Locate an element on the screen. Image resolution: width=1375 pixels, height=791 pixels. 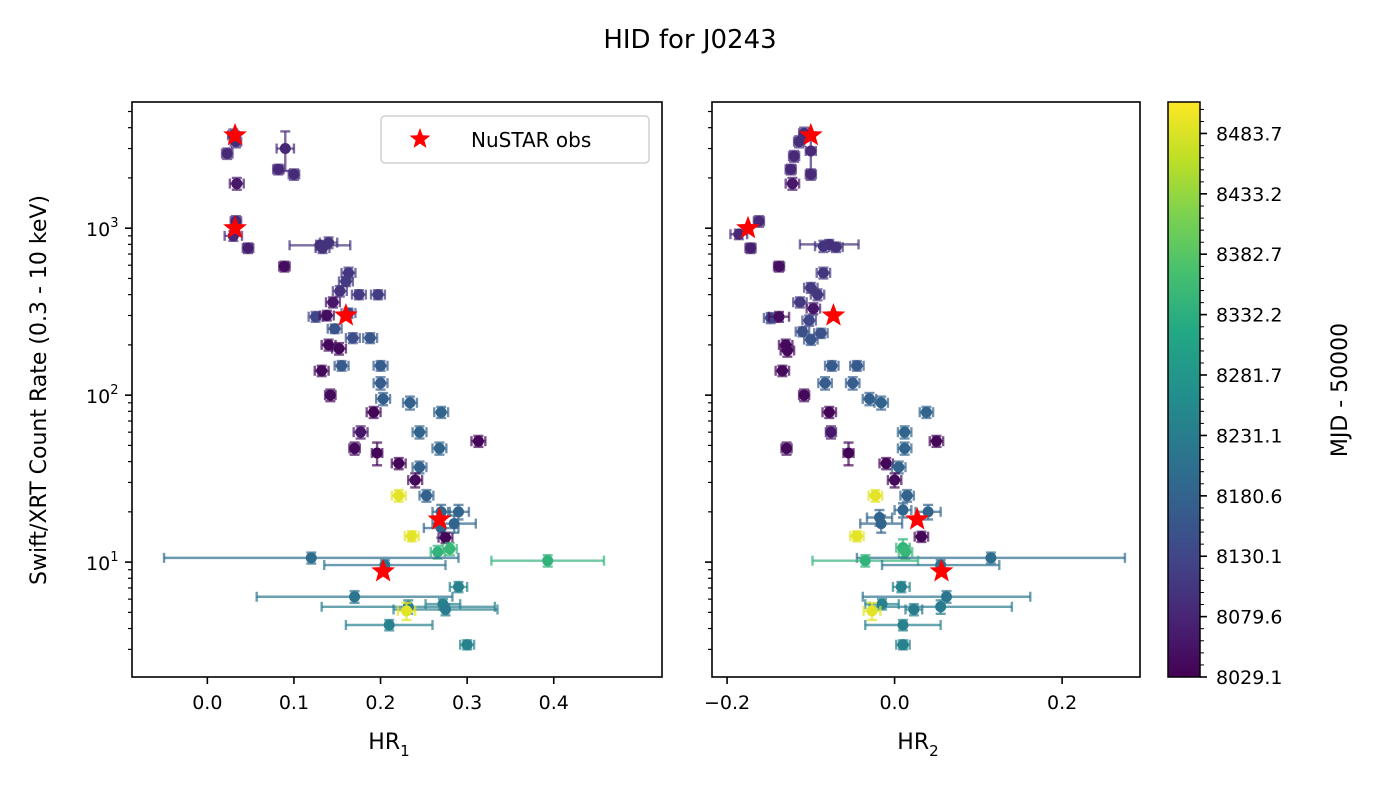
colorbar-tick-label: 8281.7 is located at coordinates (1249, 376).